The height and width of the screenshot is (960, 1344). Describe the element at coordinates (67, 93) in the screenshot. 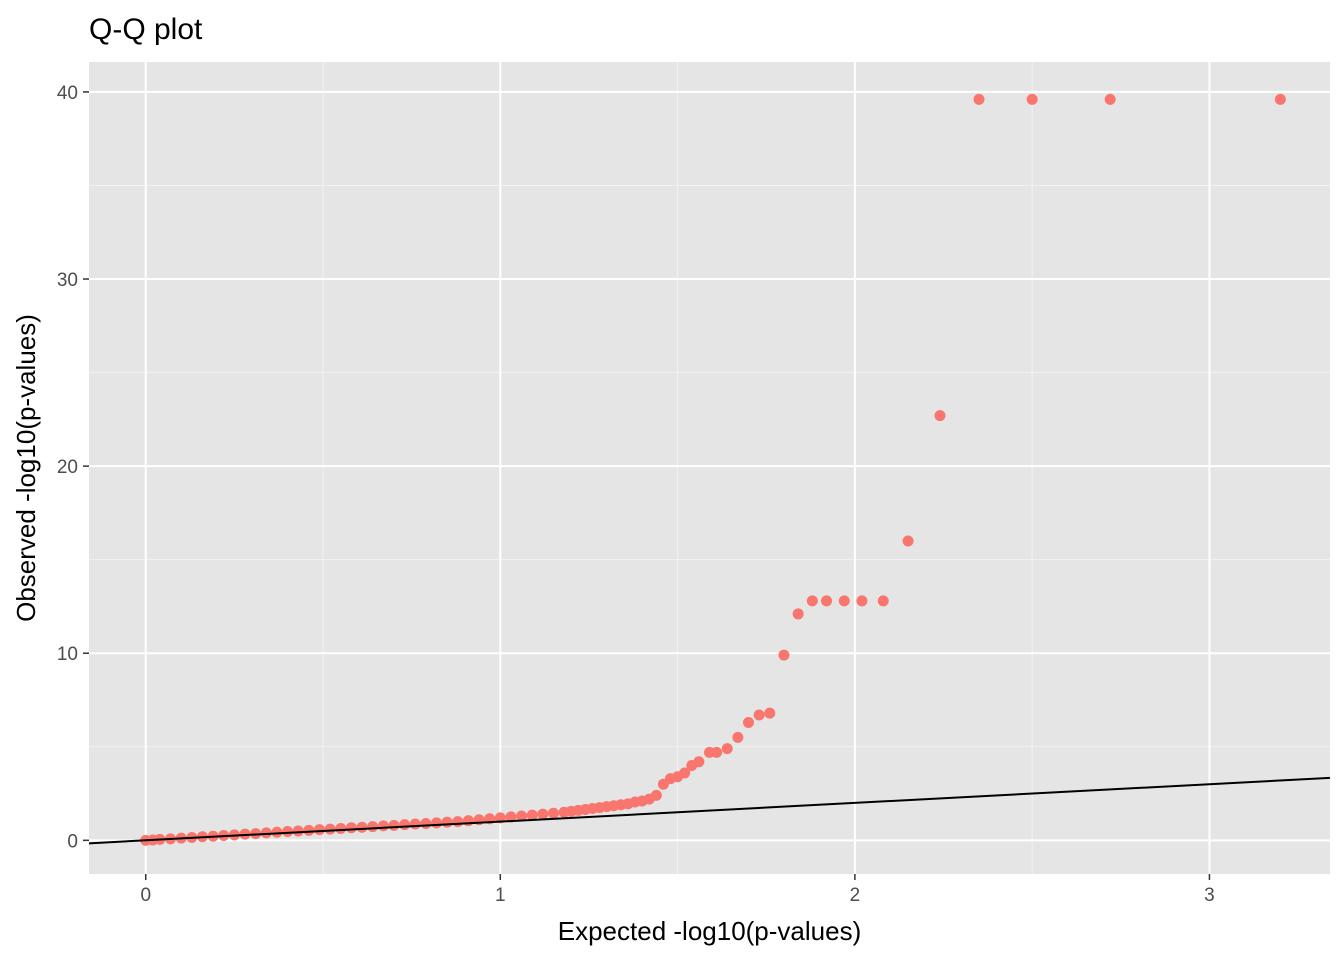

I see `y-tick-label: 40` at that location.